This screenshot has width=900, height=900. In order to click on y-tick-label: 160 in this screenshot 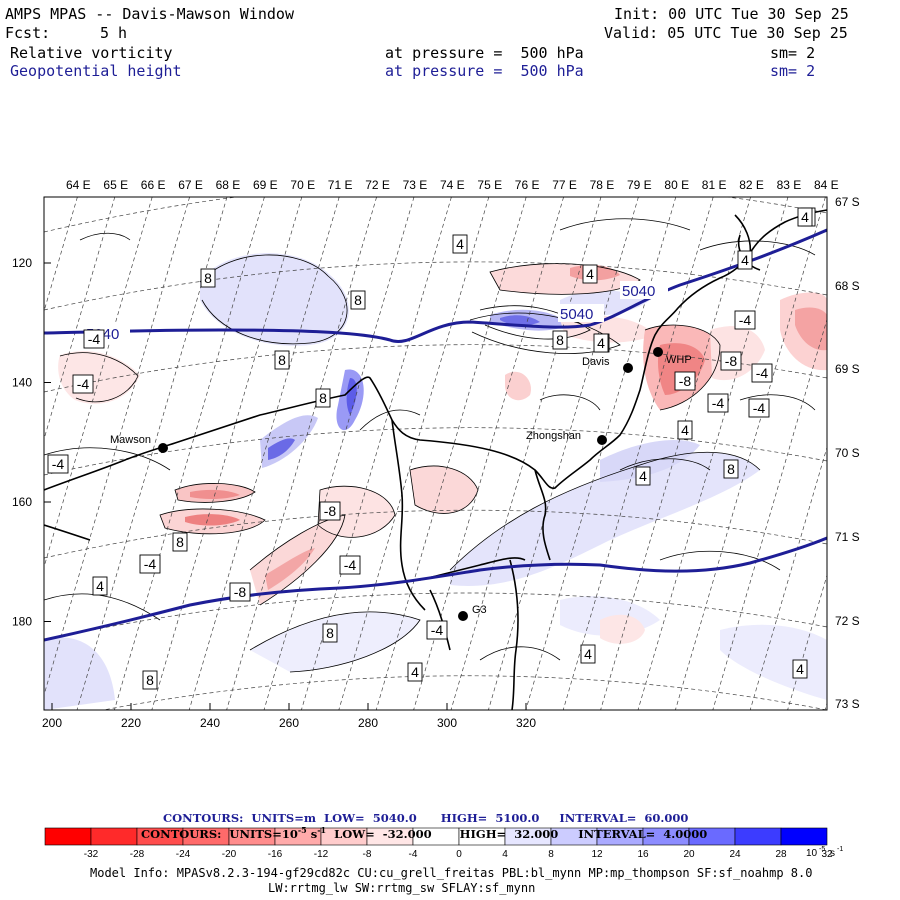, I will do `click(22, 502)`.